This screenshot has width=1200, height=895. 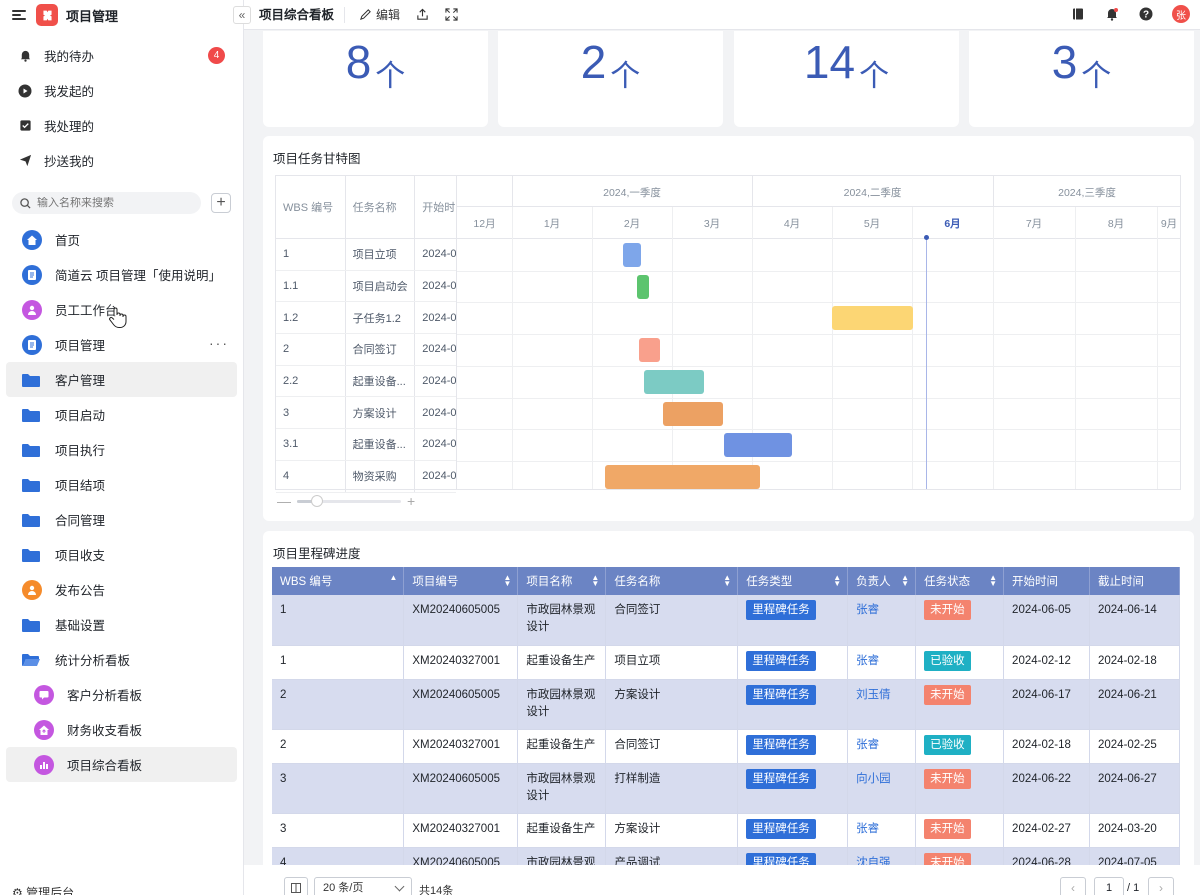 What do you see at coordinates (793, 581) in the screenshot?
I see `table-header-cell: 任务类型 ▲ ▼` at bounding box center [793, 581].